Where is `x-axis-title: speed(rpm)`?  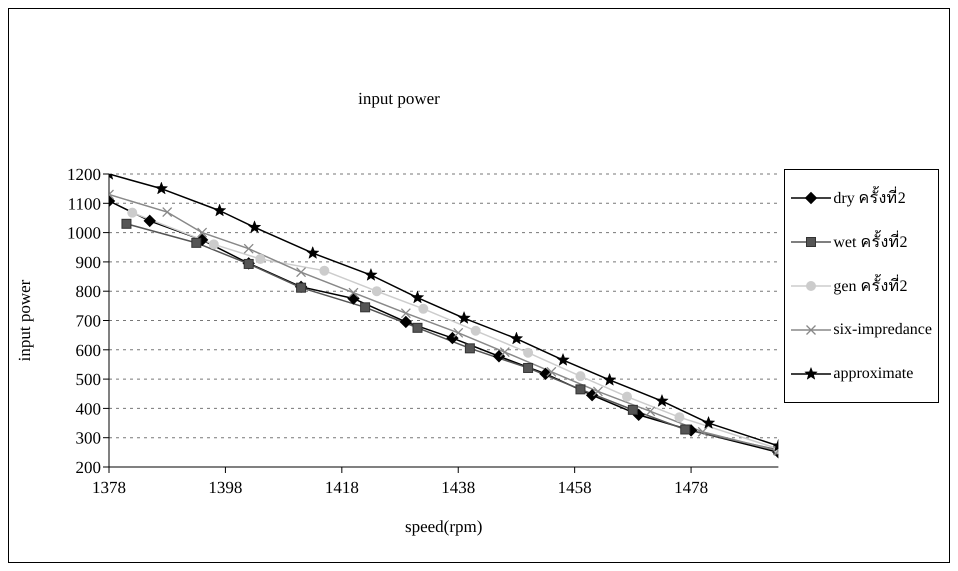
x-axis-title: speed(rpm) is located at coordinates (443, 526).